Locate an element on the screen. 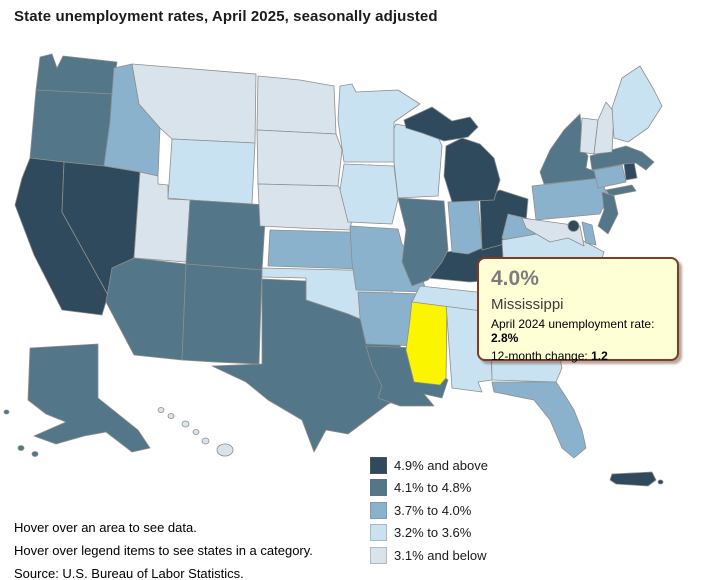 The height and width of the screenshot is (580, 709). state-nd is located at coordinates (296, 105).